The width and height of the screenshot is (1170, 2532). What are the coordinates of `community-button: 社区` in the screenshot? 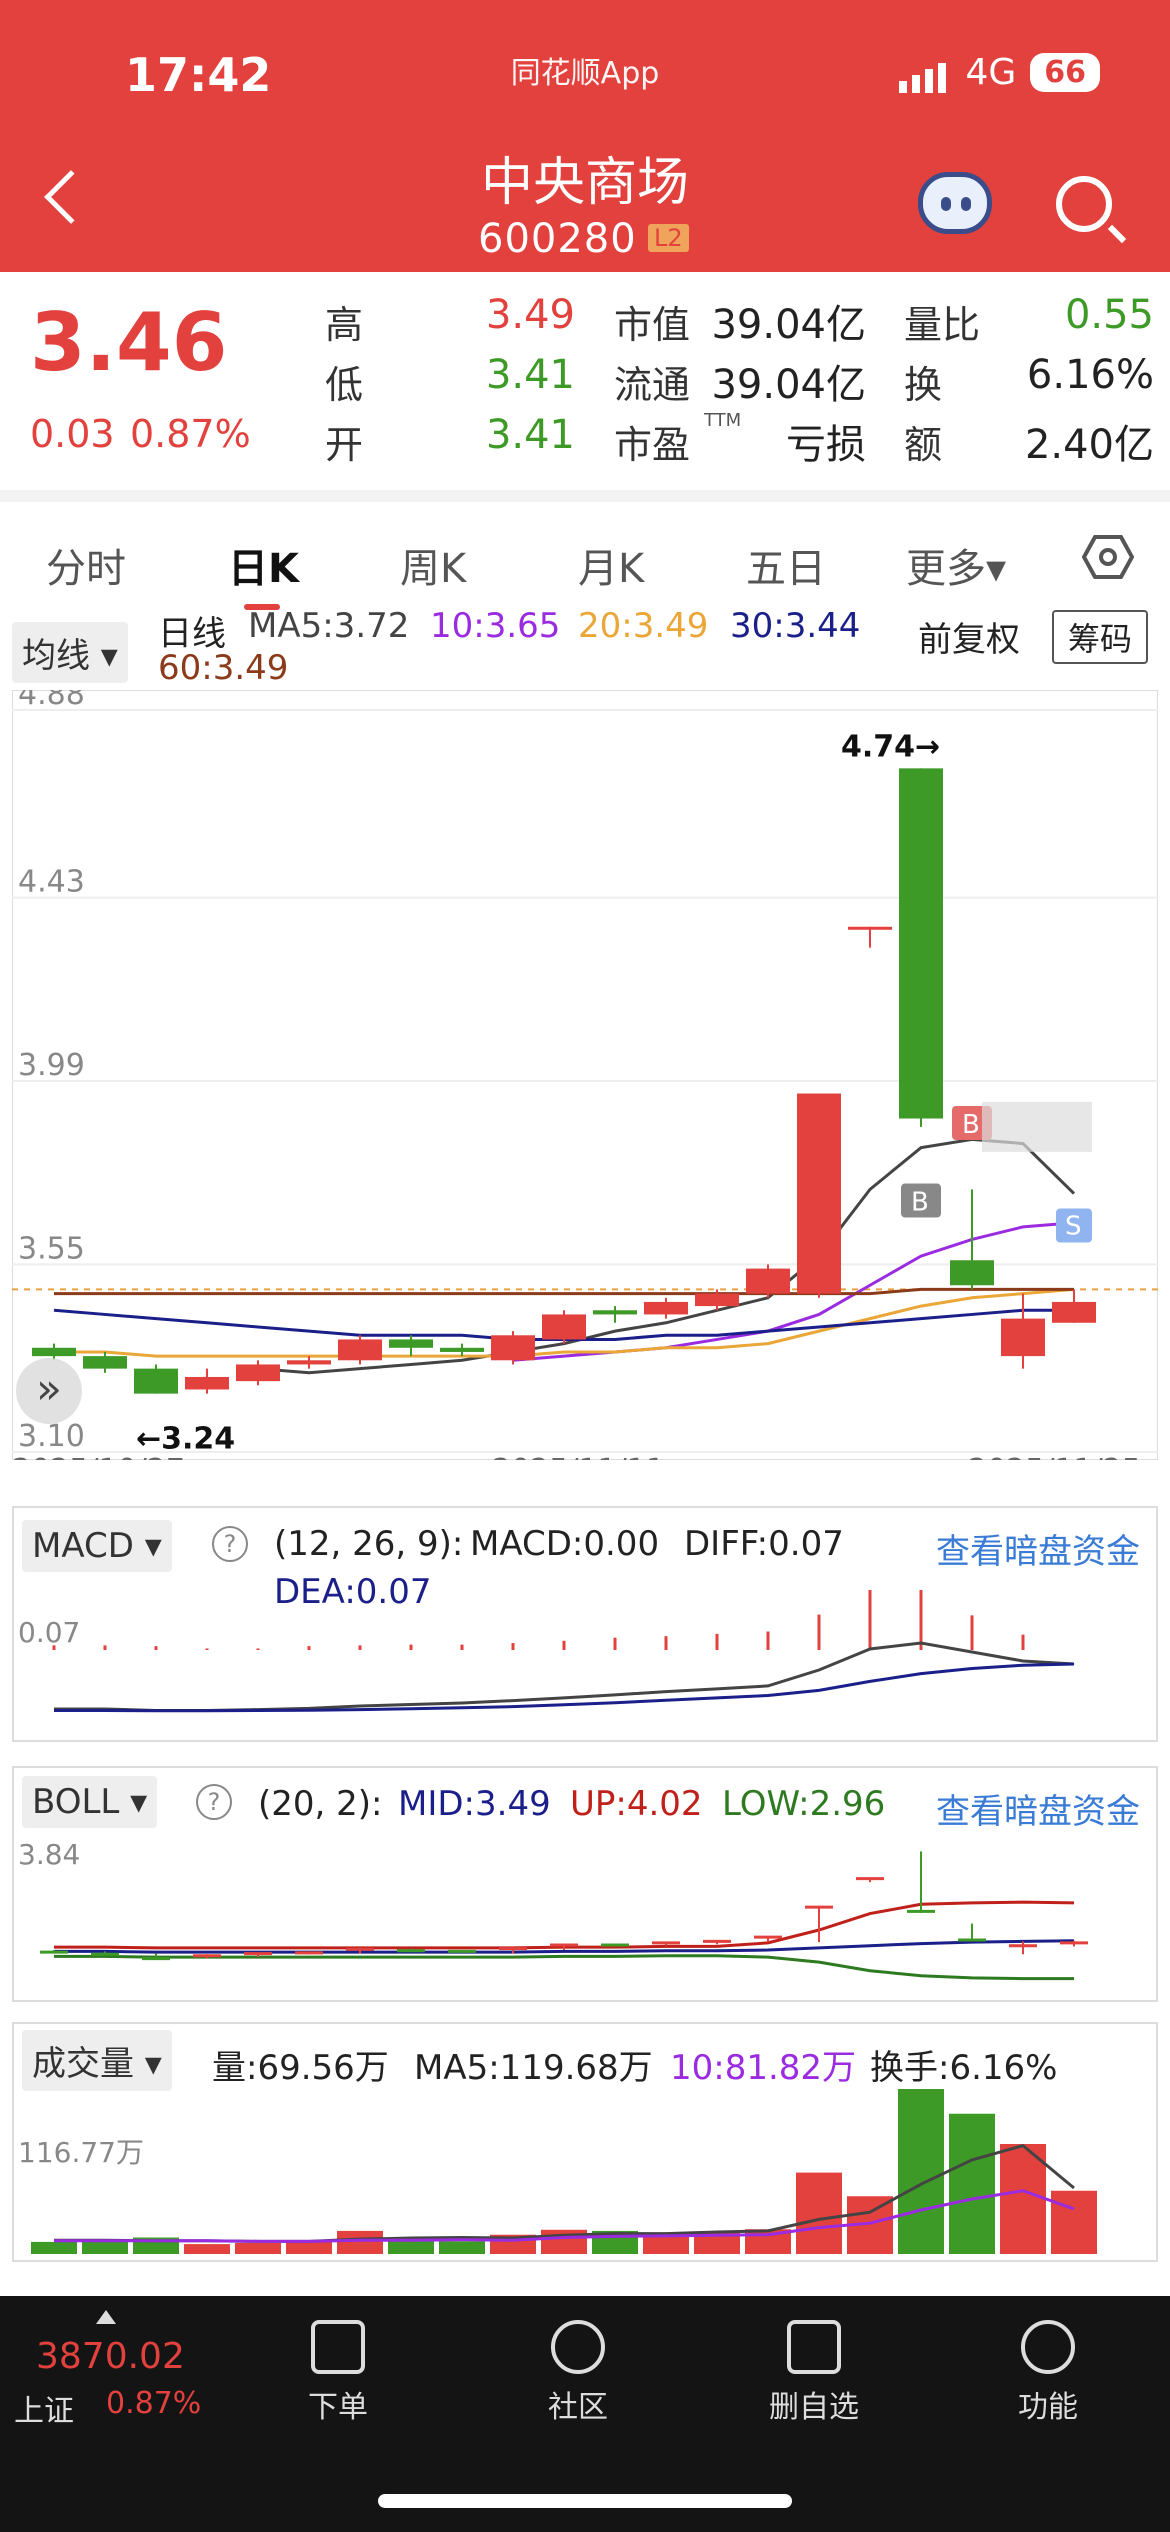 It's located at (578, 2373).